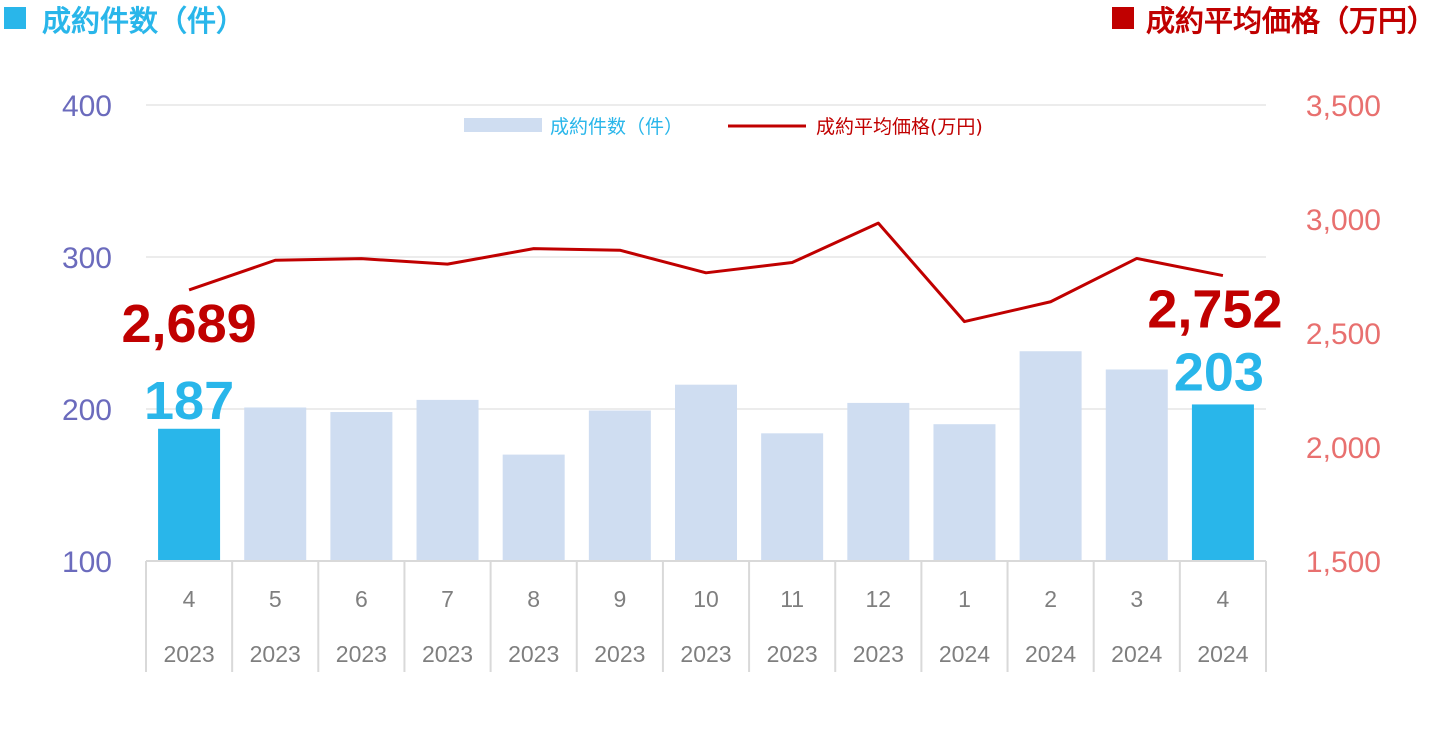 The width and height of the screenshot is (1440, 738). Describe the element at coordinates (87, 258) in the screenshot. I see `left-axis-tick-label: 300` at that location.